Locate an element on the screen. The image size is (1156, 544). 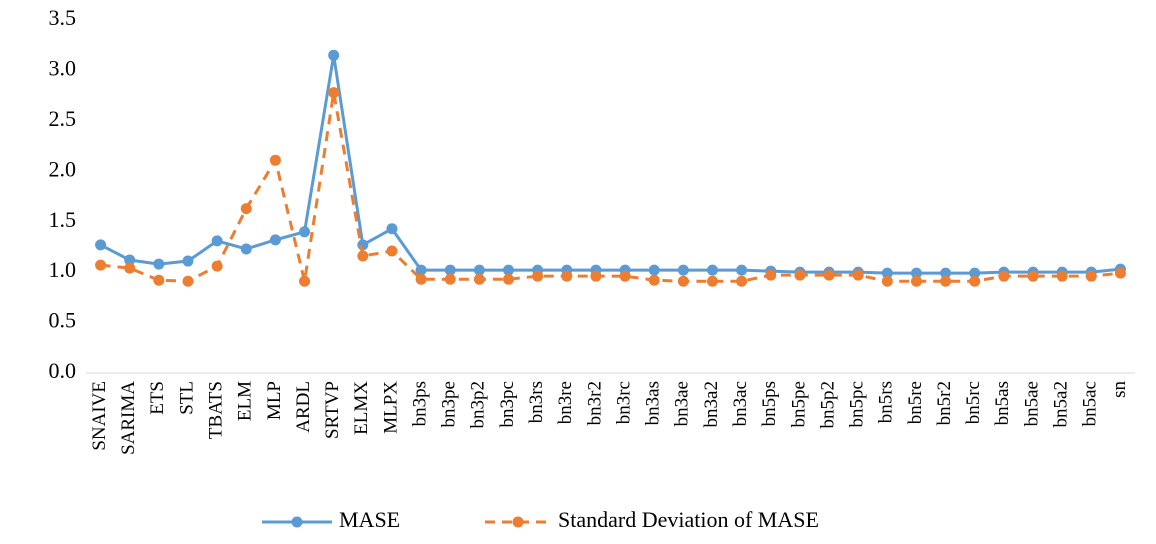
x-tick-label: bn5pc is located at coordinates (857, 404).